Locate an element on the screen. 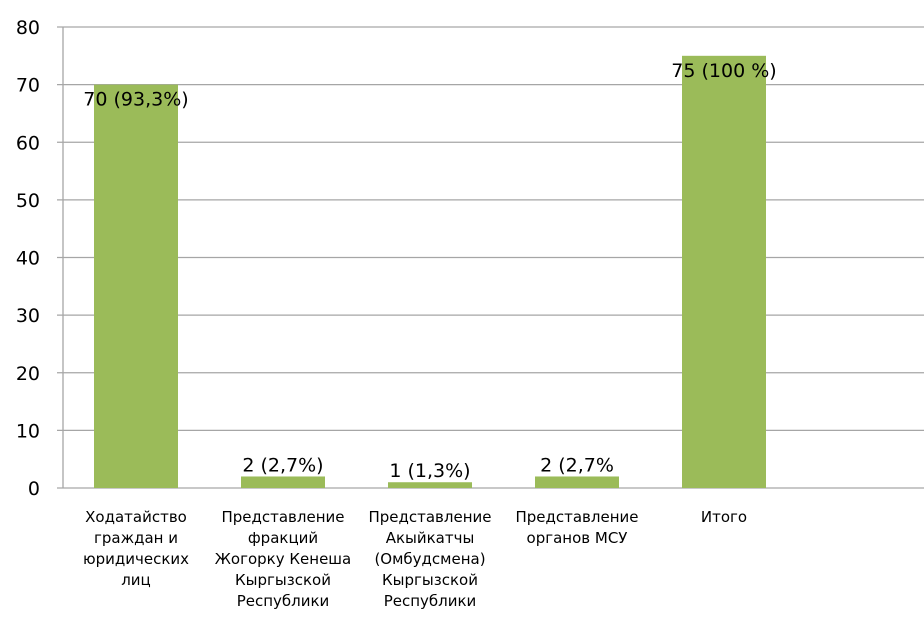  x-category-label-line: органов МСУ is located at coordinates (577, 538).